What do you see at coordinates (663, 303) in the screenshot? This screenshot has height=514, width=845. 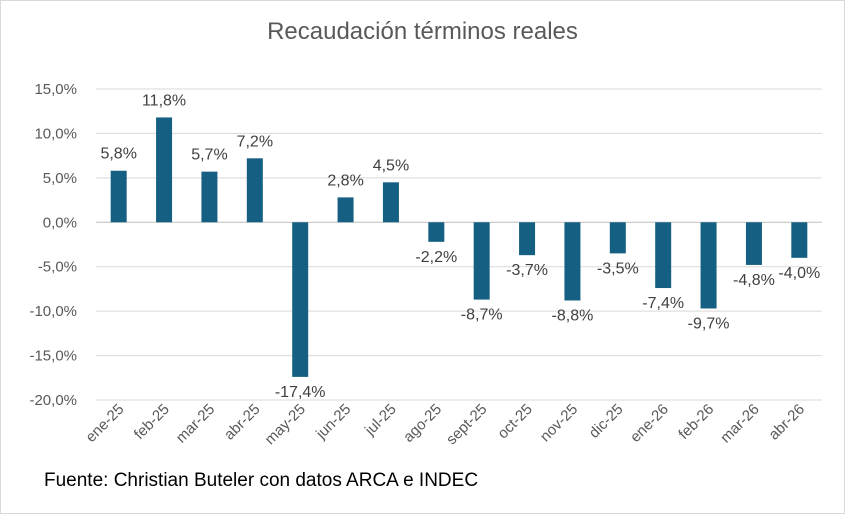 I see `data-label-ene-26: -7,4%` at bounding box center [663, 303].